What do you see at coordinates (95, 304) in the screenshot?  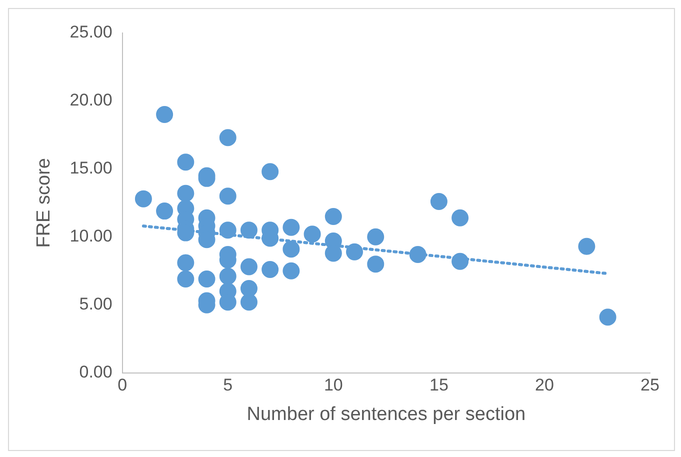 I see `y-tick-label: 5.00` at bounding box center [95, 304].